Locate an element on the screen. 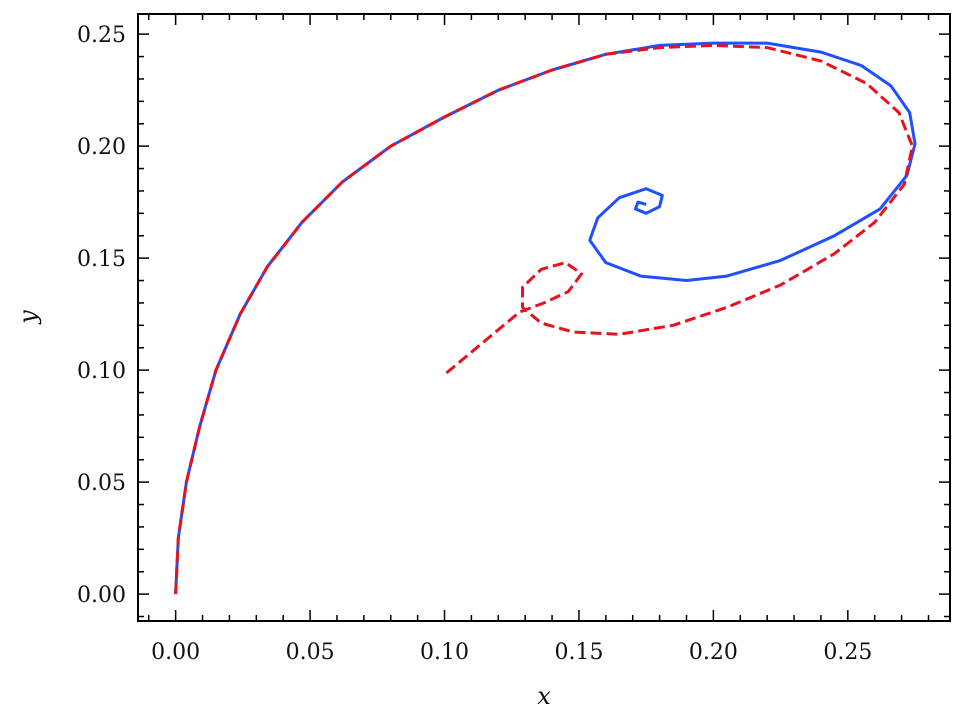  y-tick-label: 0.25 is located at coordinates (101, 35).